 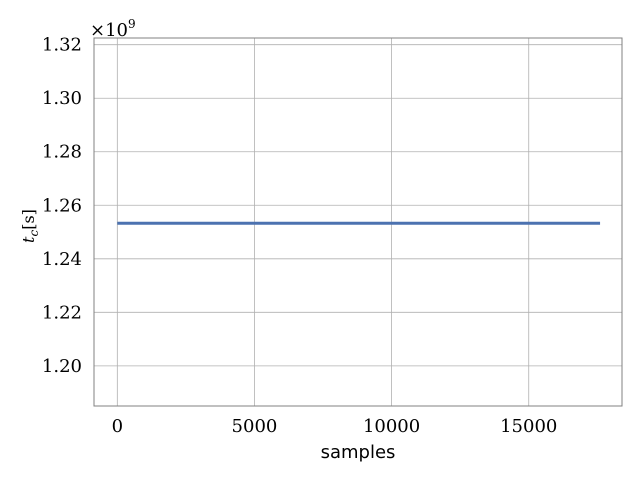 I want to click on y-offset-exponent: 9, so click(x=132, y=24).